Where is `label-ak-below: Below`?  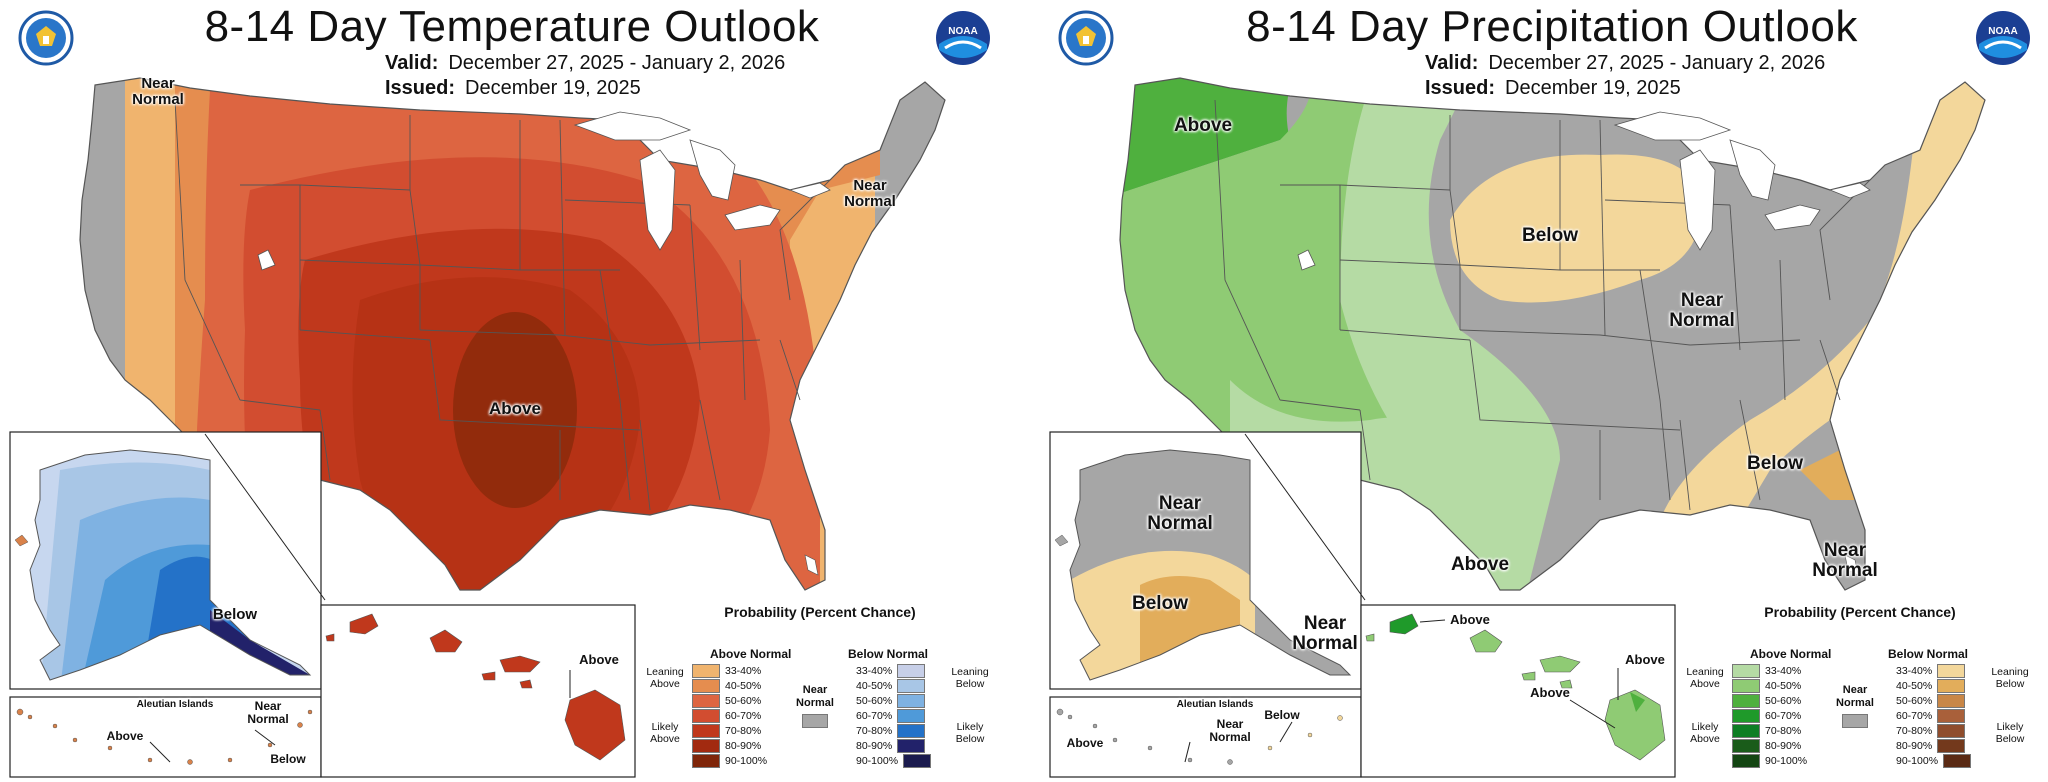 label-ak-below: Below is located at coordinates (235, 614).